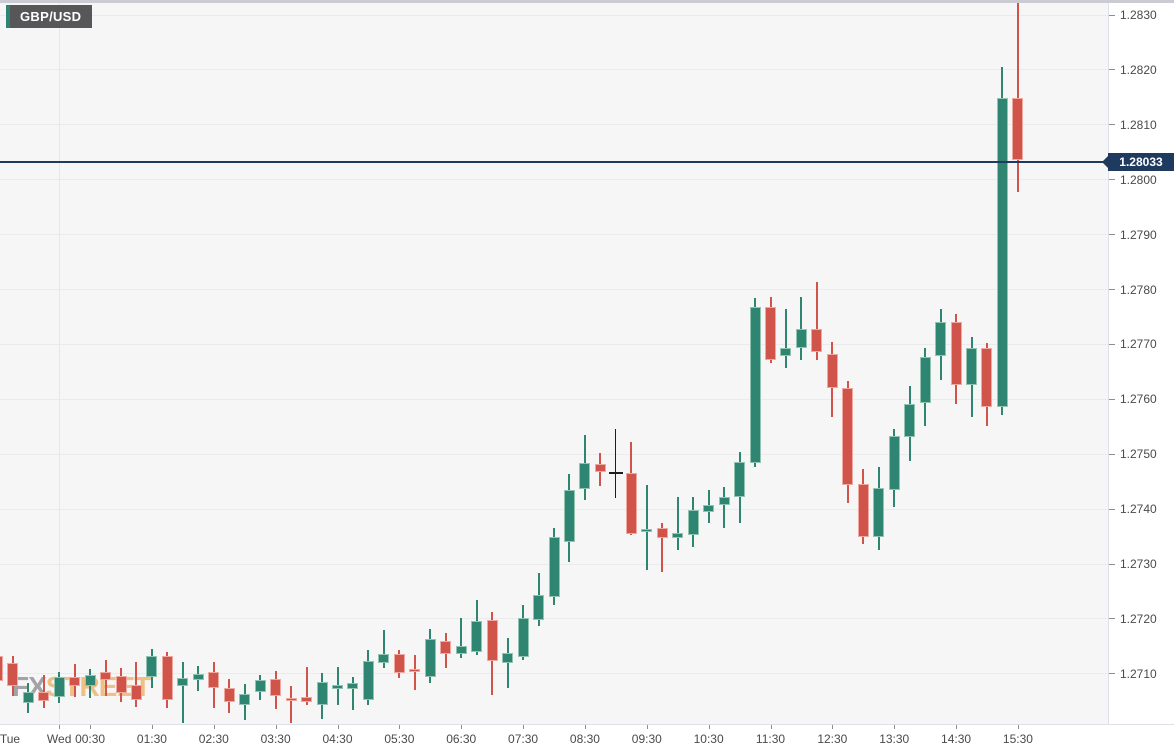 The image size is (1174, 752). What do you see at coordinates (275, 739) in the screenshot?
I see `time-axis-label: 03:30` at bounding box center [275, 739].